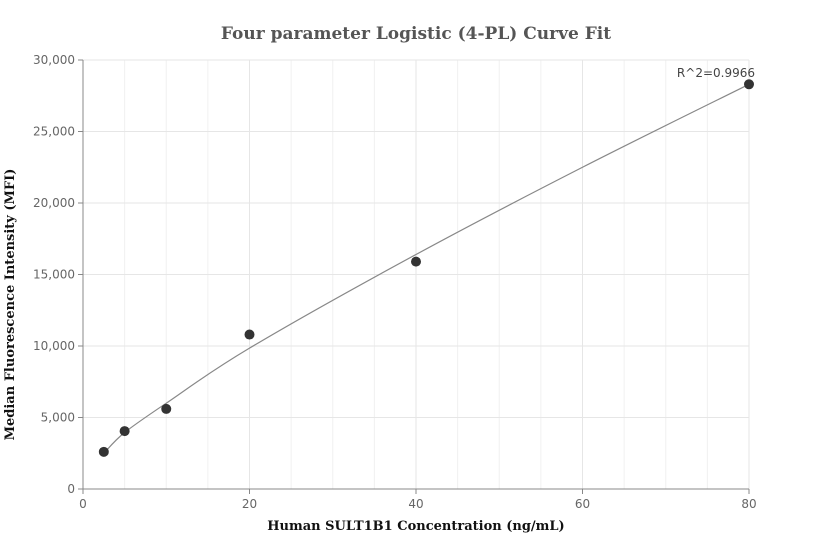 The height and width of the screenshot is (560, 832). I want to click on y-tick-label: 20,000, so click(54, 203).